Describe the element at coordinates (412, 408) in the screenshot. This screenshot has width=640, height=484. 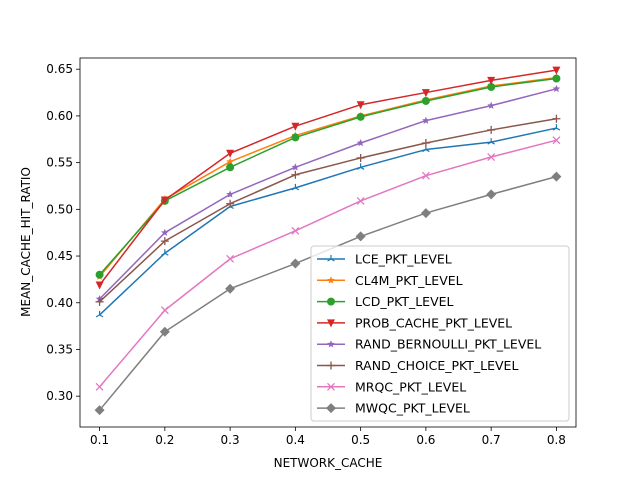
I see `legend-label: MWQC_PKT_LEVEL` at that location.